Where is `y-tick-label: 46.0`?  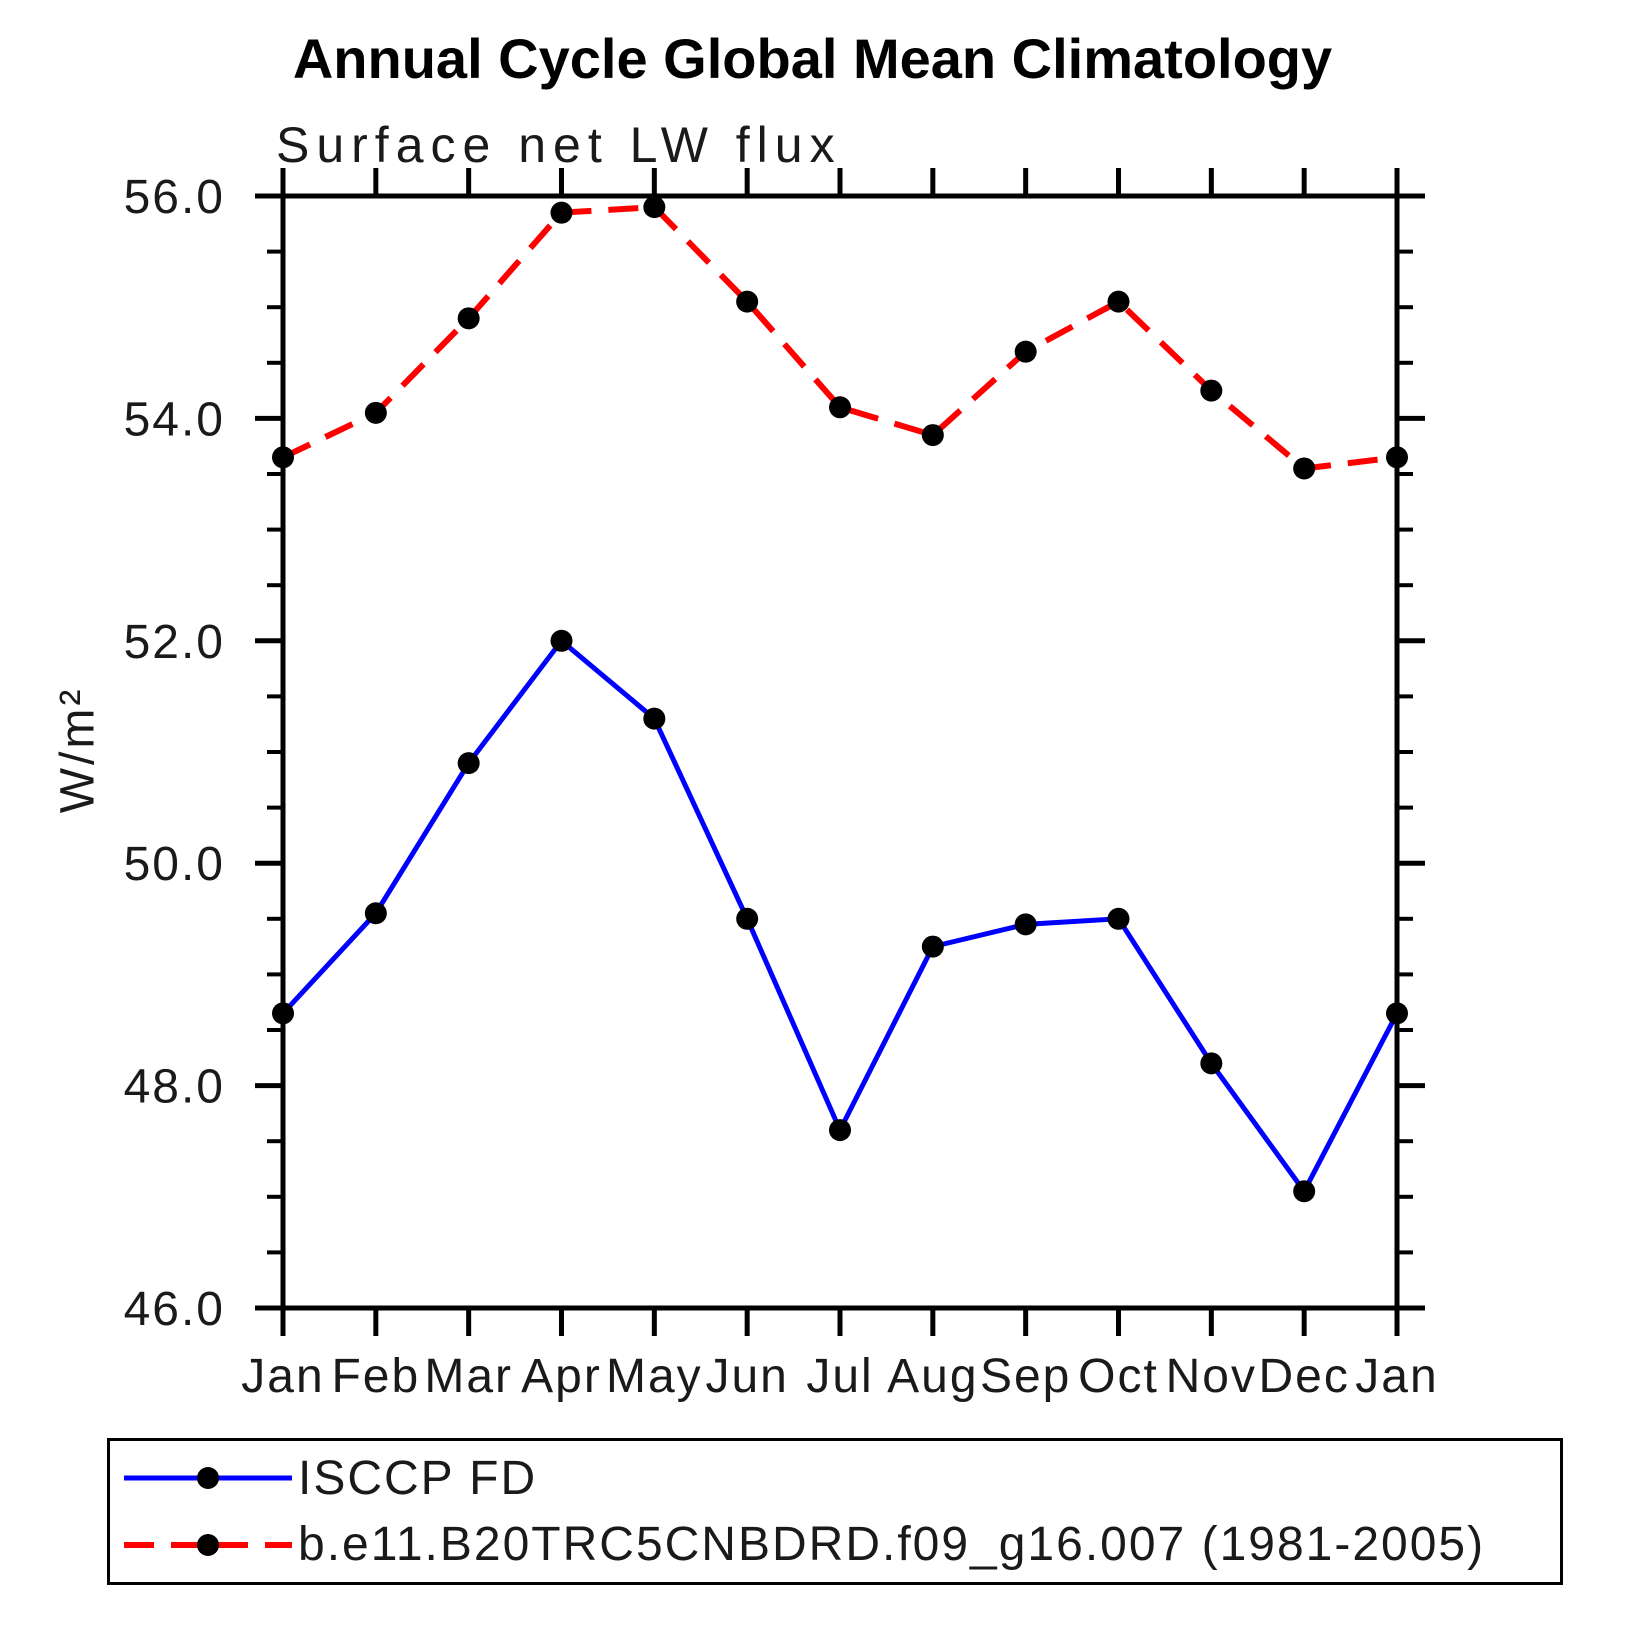 y-tick-label: 46.0 is located at coordinates (174, 1309).